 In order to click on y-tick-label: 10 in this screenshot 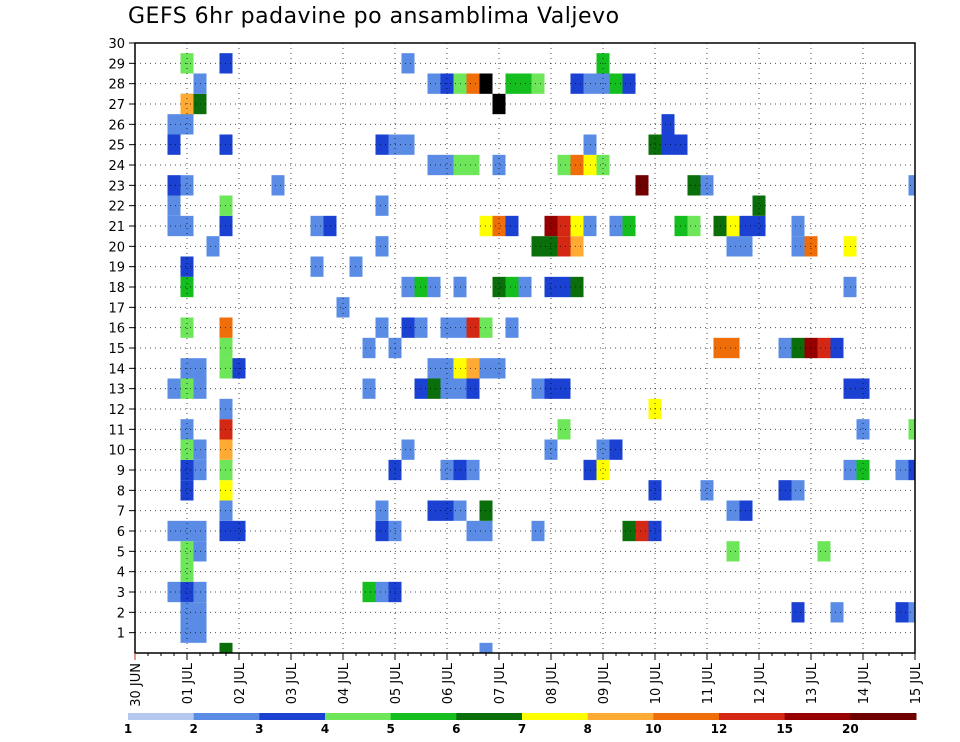, I will do `click(116, 451)`.